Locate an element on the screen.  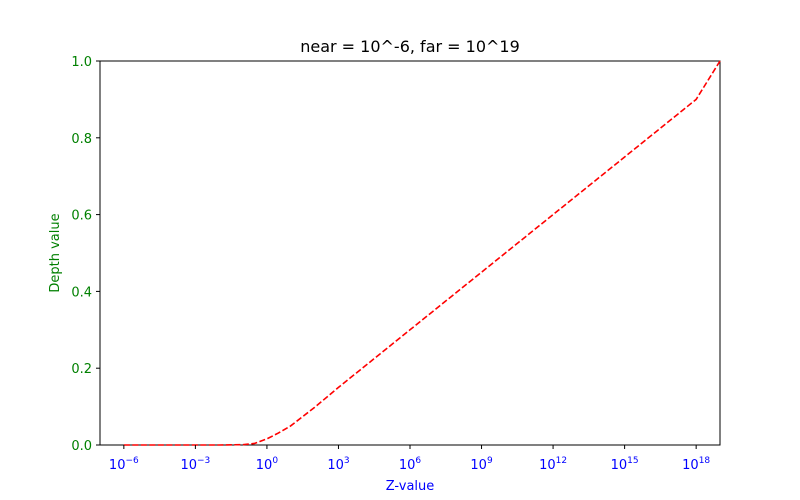
x-tick-label: 10¹⁵ is located at coordinates (625, 464).